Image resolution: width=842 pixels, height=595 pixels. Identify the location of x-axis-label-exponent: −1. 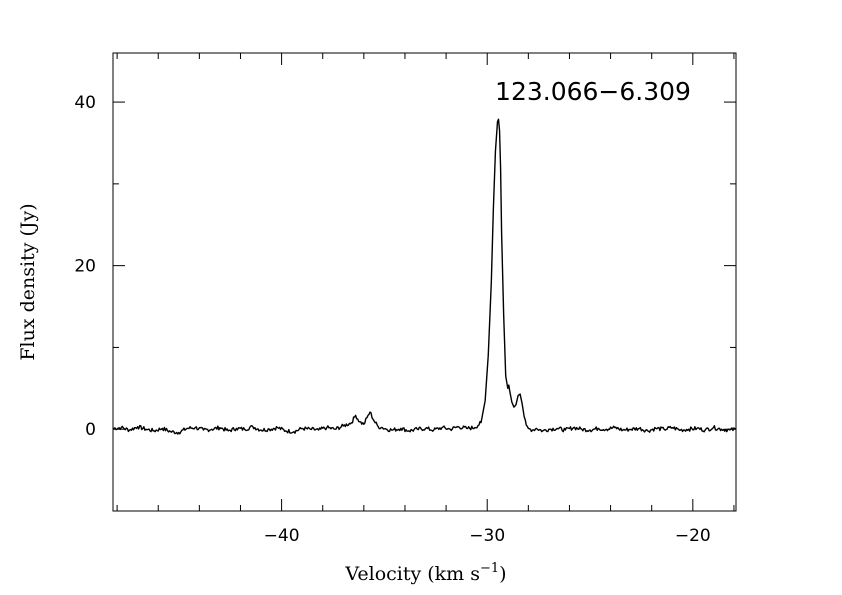
(489, 568).